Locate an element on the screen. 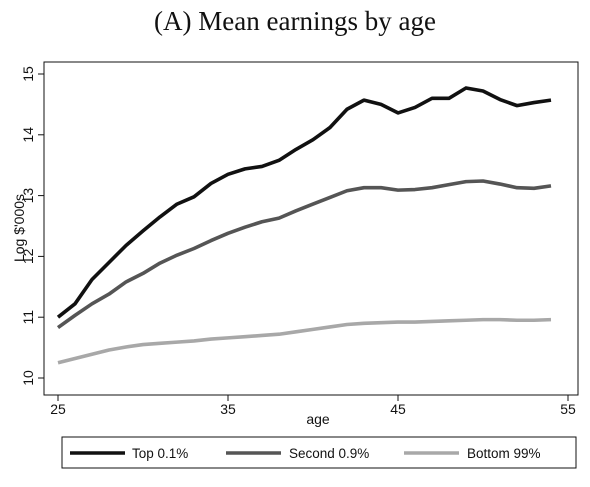 The image size is (590, 487). x-tick-label-2: 45 is located at coordinates (398, 409).